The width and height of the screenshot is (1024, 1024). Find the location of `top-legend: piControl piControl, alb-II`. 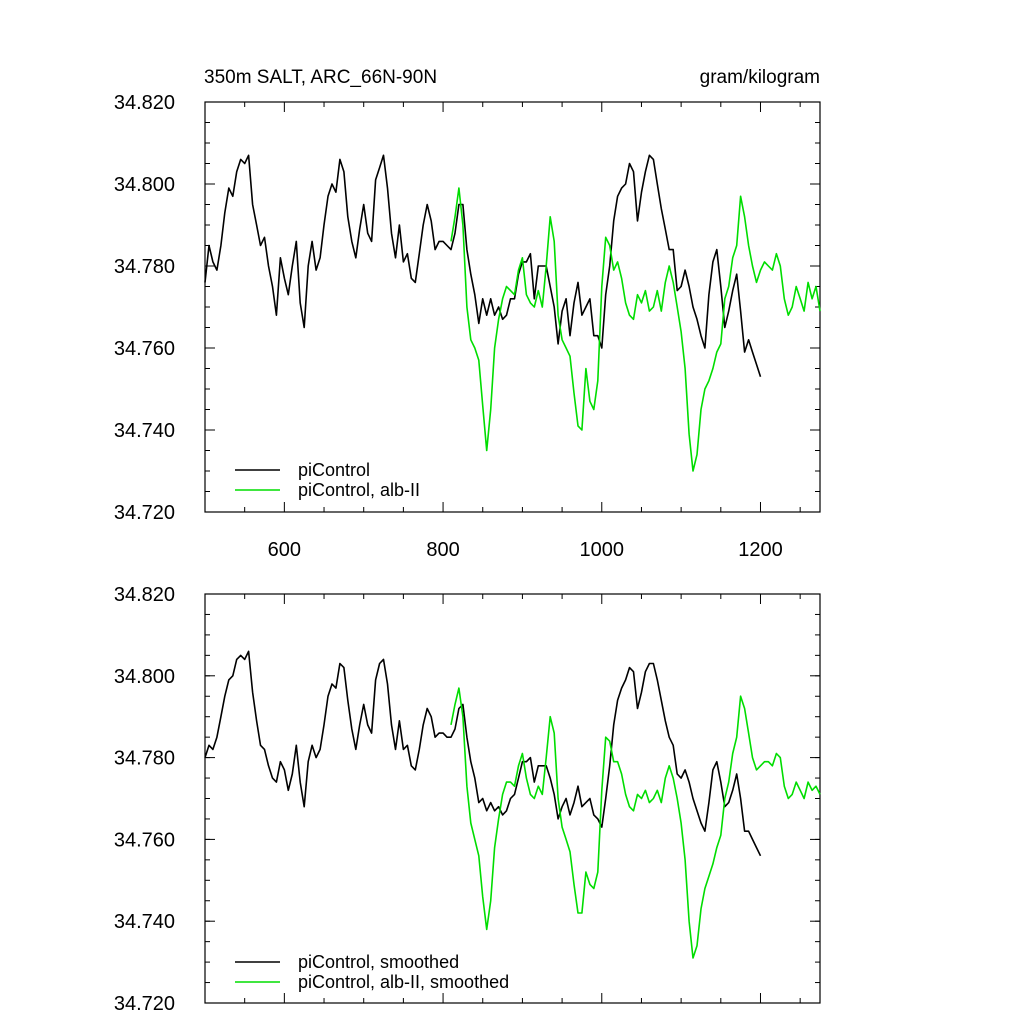

top-legend: piControl piControl, alb-II is located at coordinates (327, 480).